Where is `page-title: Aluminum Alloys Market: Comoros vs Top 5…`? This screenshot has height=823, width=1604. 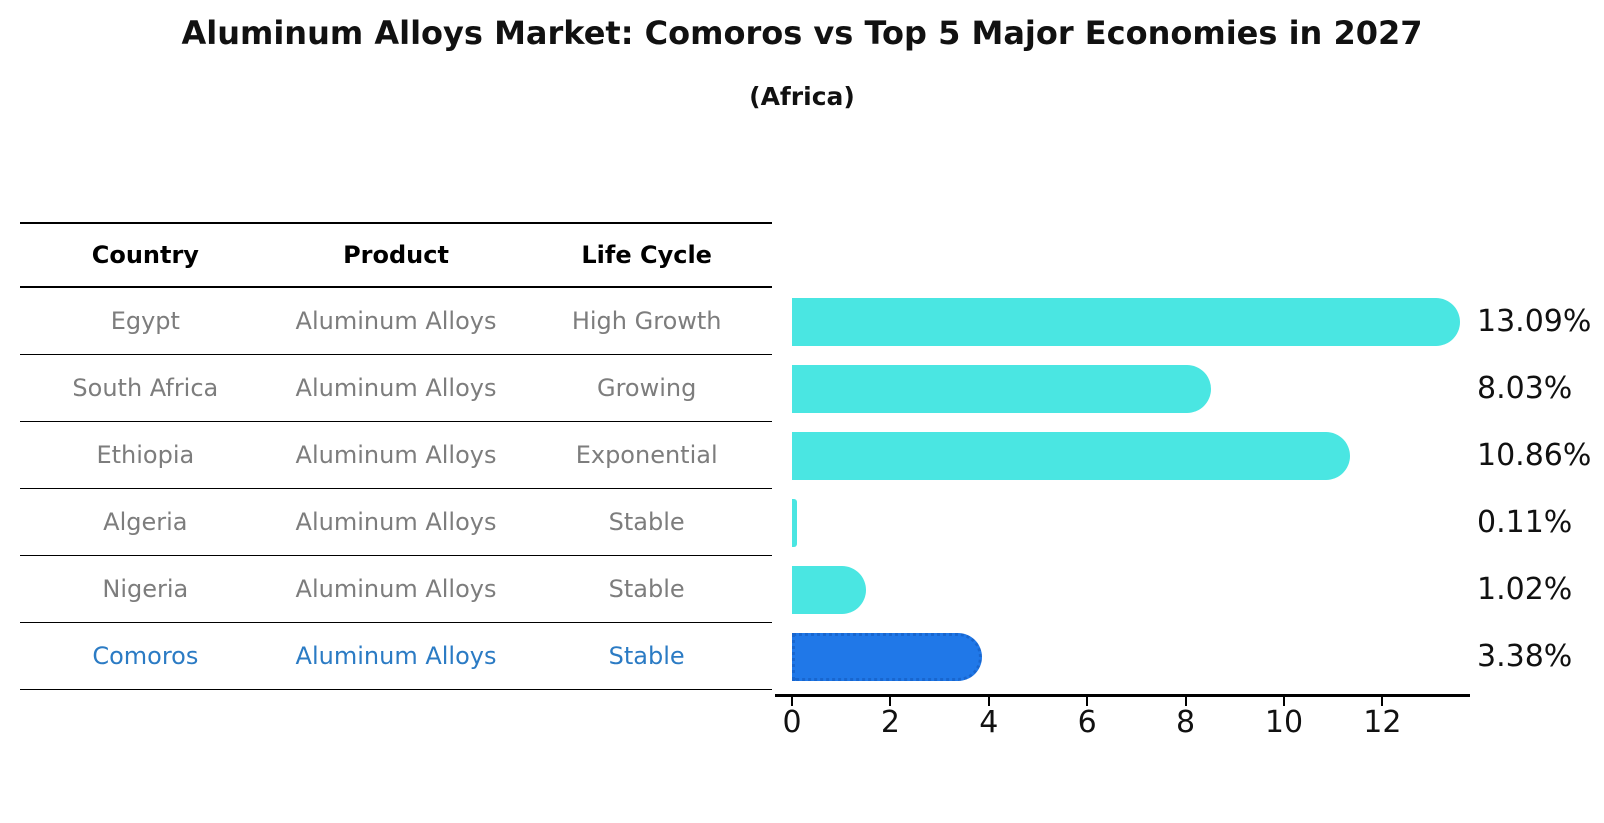 page-title: Aluminum Alloys Market: Comoros vs Top 5… is located at coordinates (802, 33).